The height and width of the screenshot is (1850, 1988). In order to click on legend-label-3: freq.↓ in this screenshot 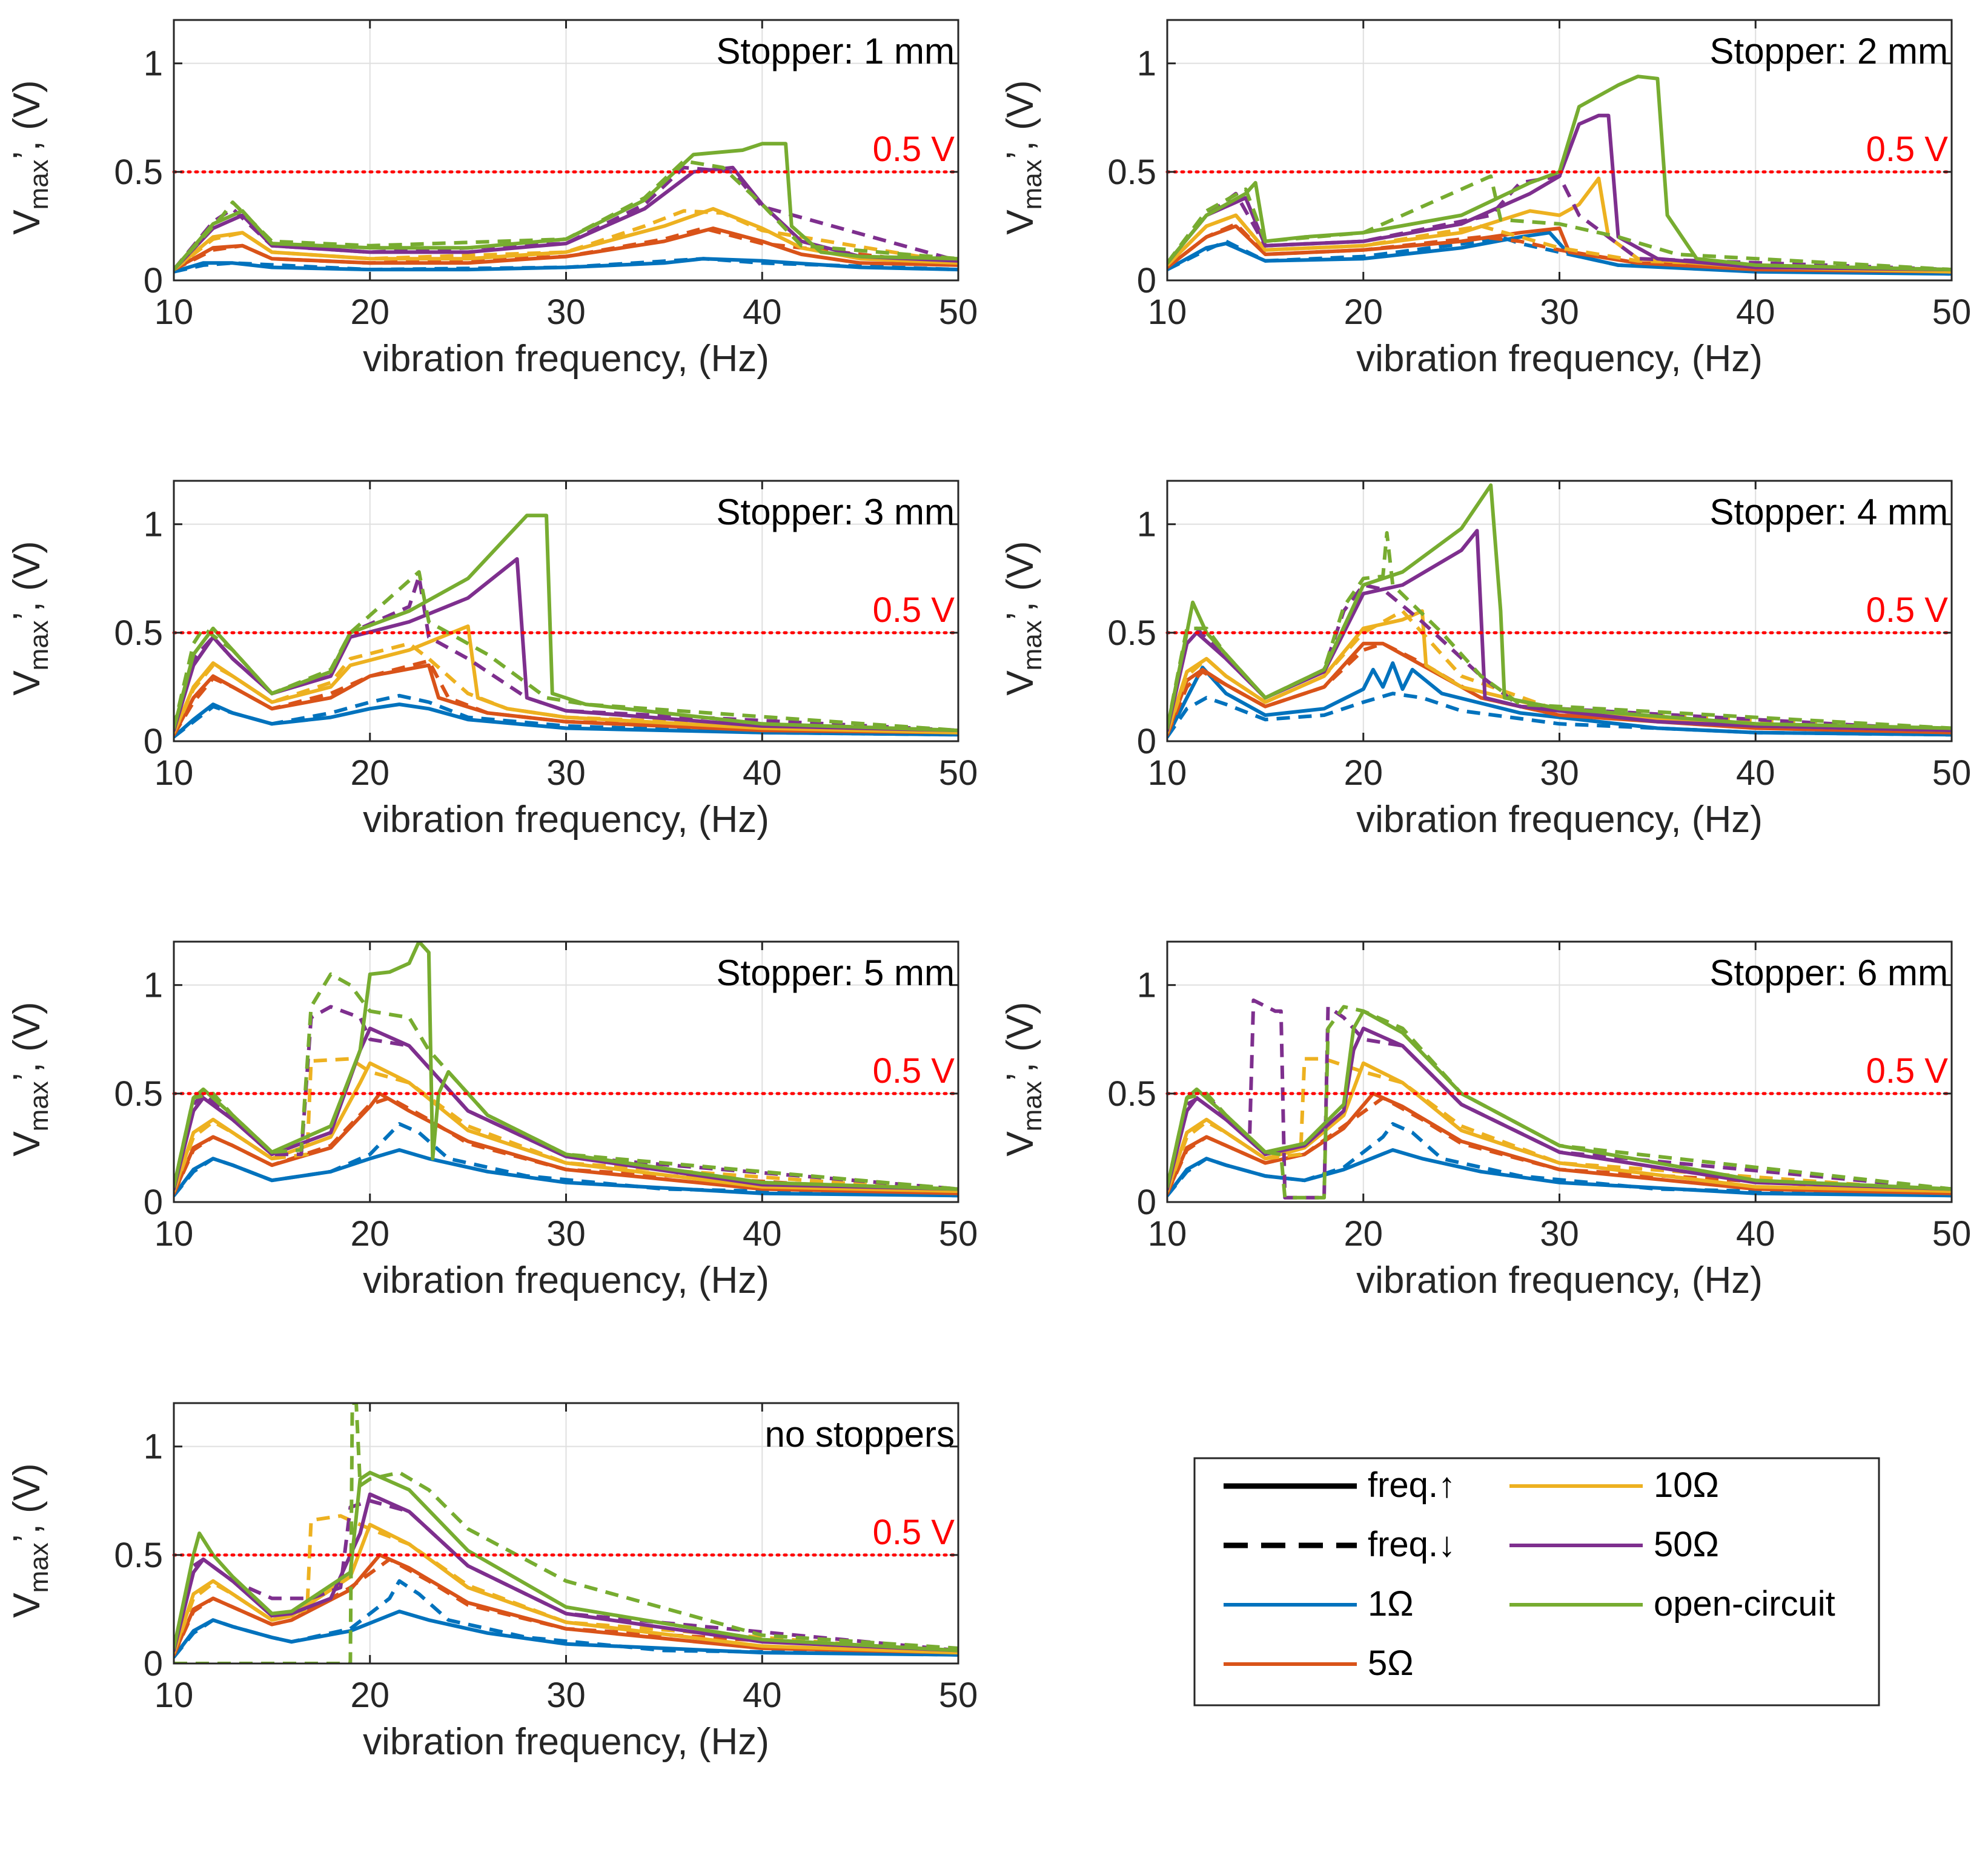, I will do `click(1412, 1544)`.